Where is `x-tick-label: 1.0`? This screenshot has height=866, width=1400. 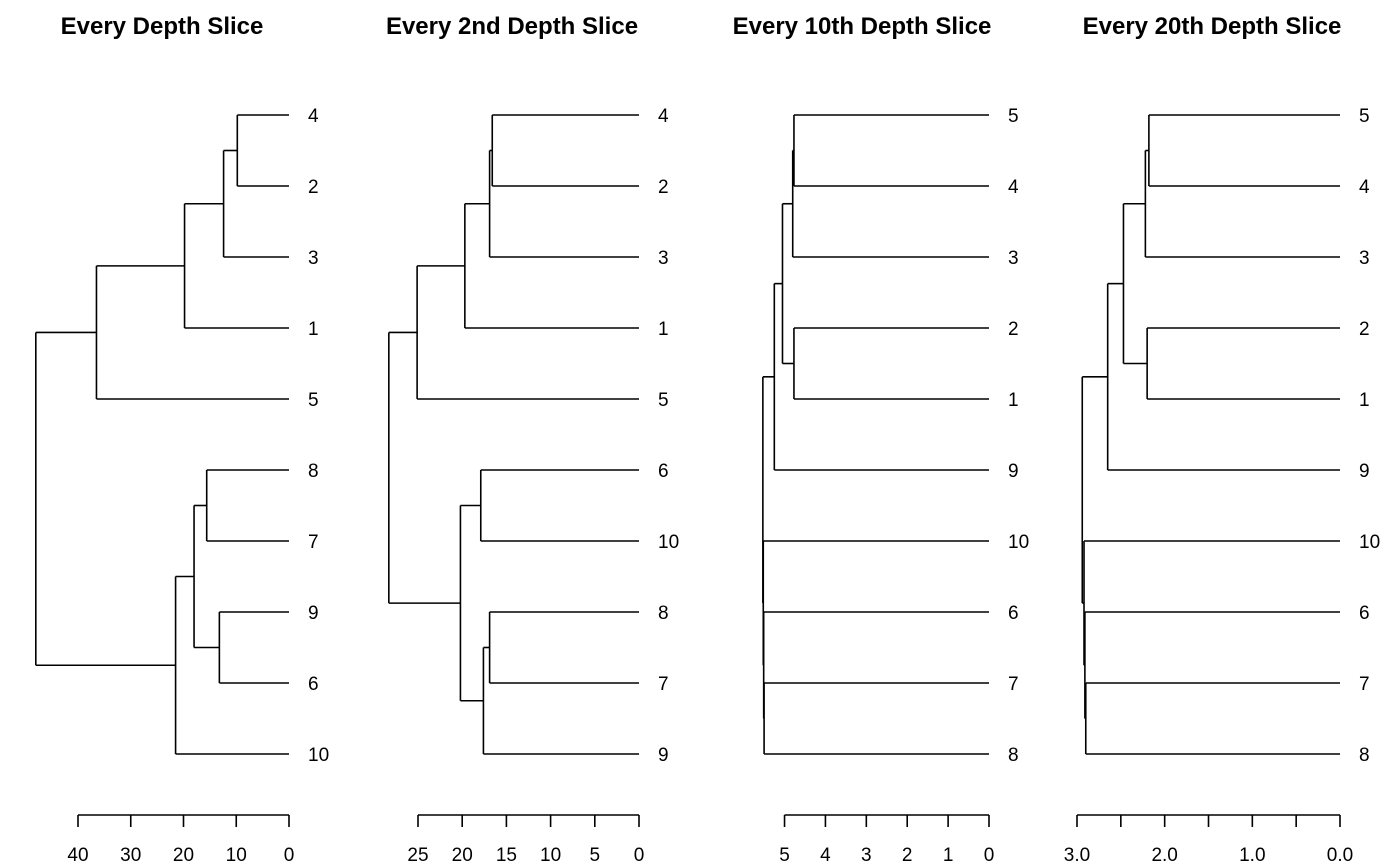
x-tick-label: 1.0 is located at coordinates (1252, 855).